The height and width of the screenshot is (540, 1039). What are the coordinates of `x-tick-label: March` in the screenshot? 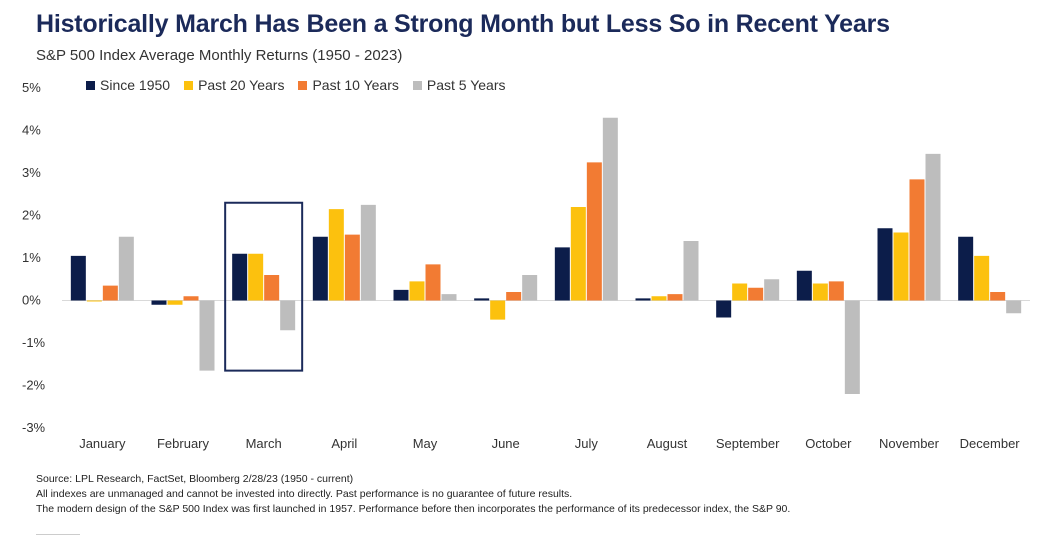 It's located at (264, 443).